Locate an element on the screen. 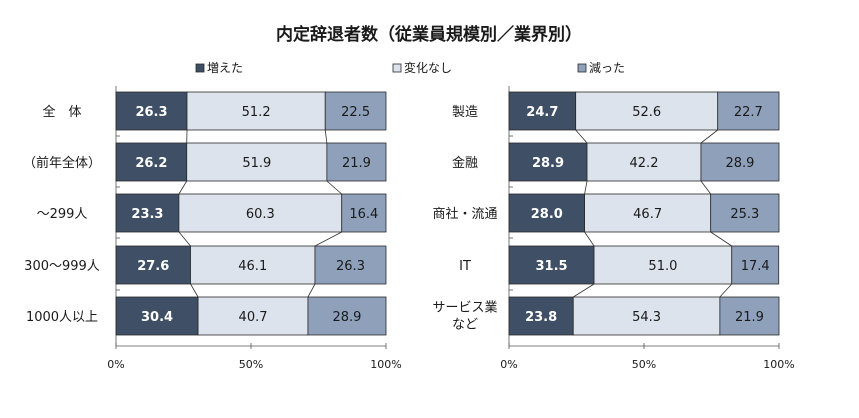 The width and height of the screenshot is (859, 418). data-label: 46.7 is located at coordinates (647, 214).